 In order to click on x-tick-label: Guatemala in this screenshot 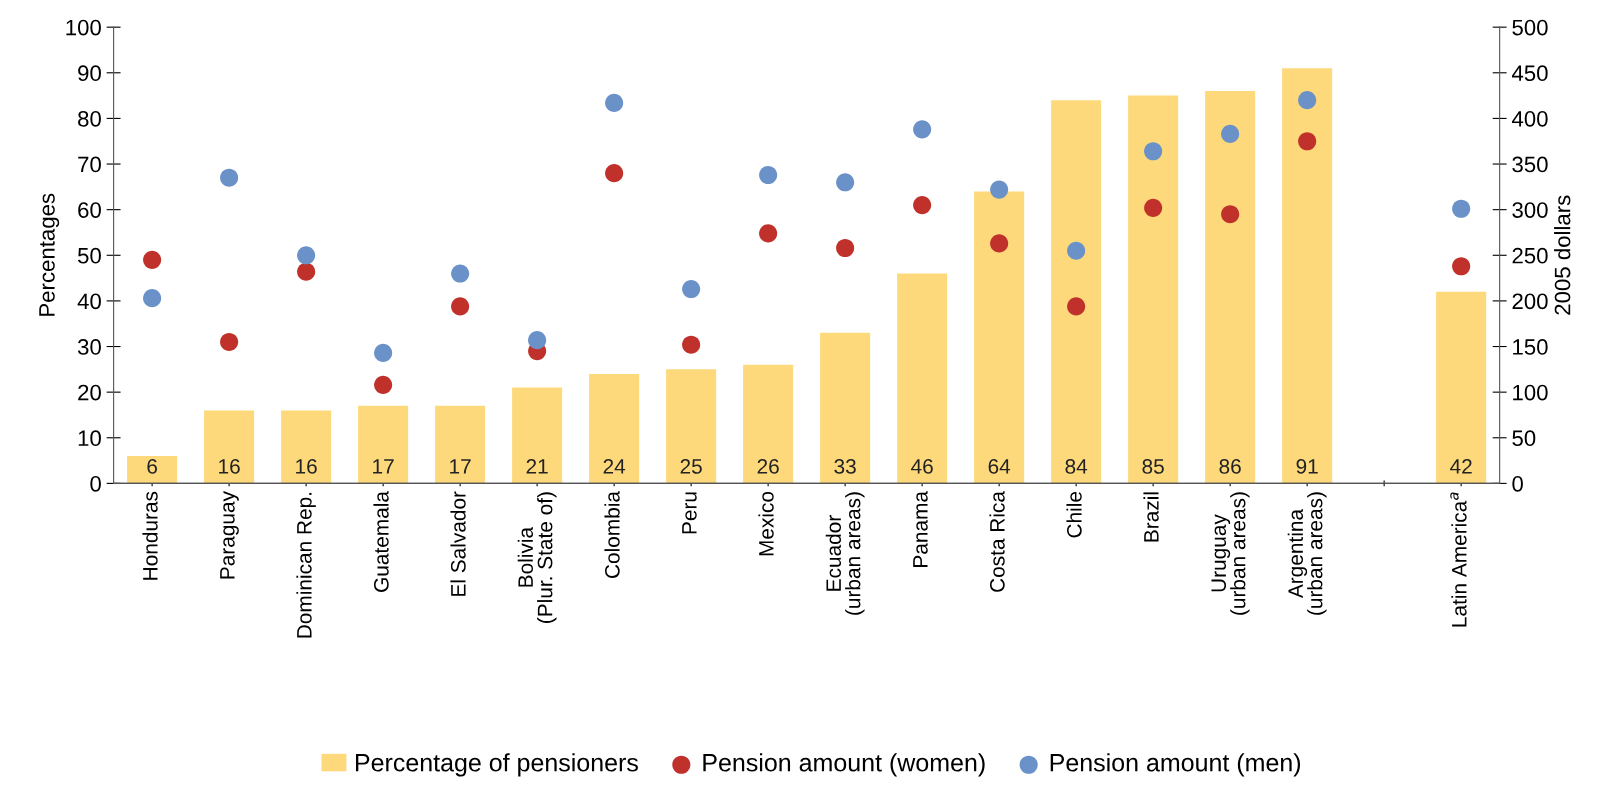, I will do `click(381, 541)`.